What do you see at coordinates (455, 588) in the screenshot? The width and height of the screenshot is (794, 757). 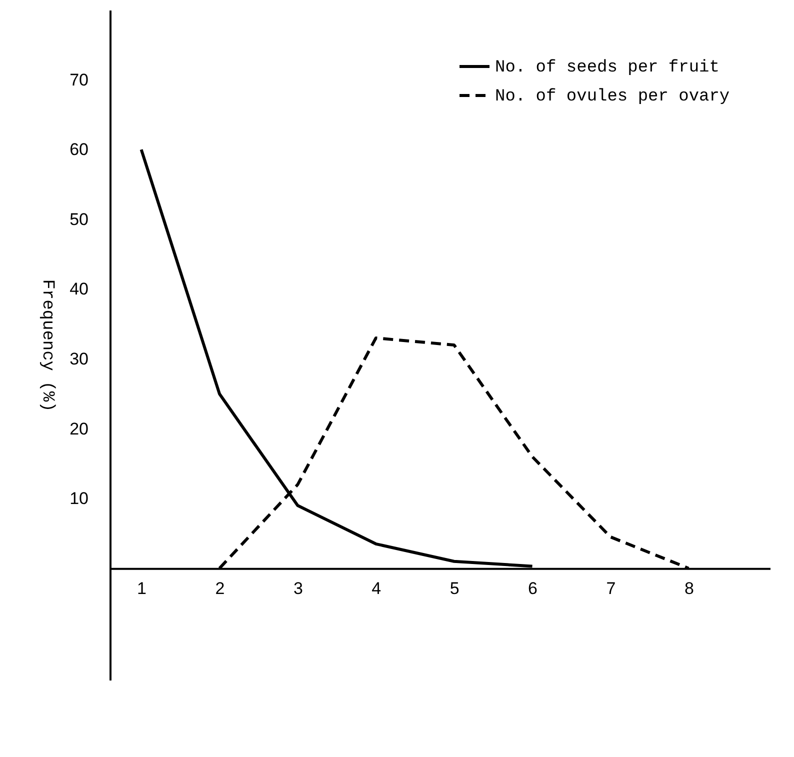 I see `x-tick-label: 5` at bounding box center [455, 588].